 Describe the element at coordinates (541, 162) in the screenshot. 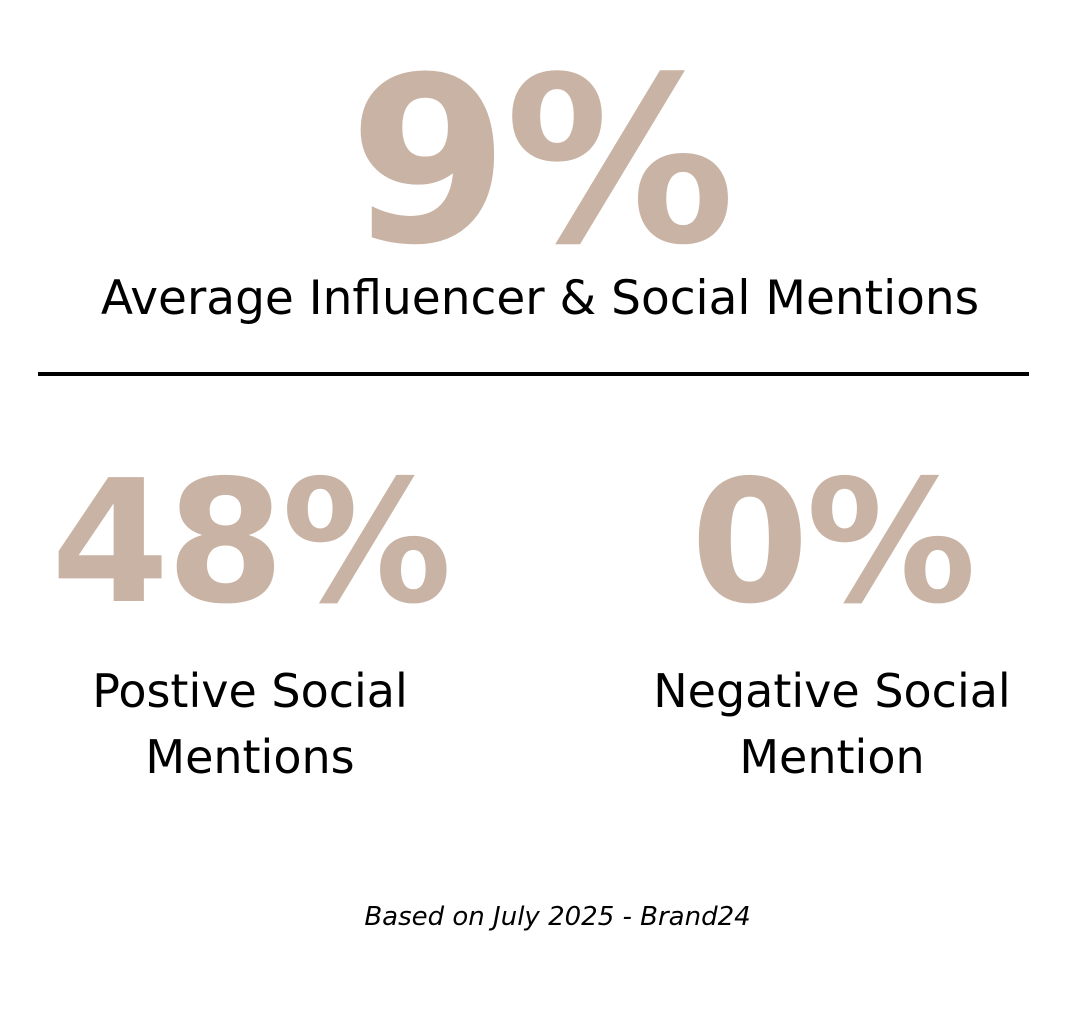

I see `average-mentions-value: 9%` at that location.